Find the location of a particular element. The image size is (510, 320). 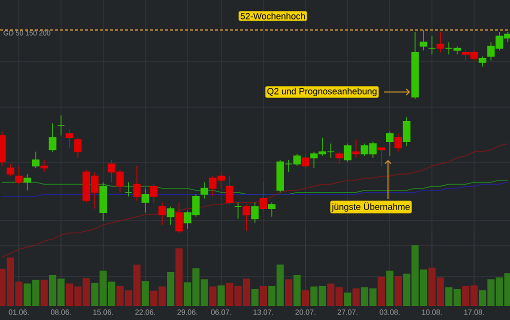

annotation: jüngste Übernahme is located at coordinates (371, 207).